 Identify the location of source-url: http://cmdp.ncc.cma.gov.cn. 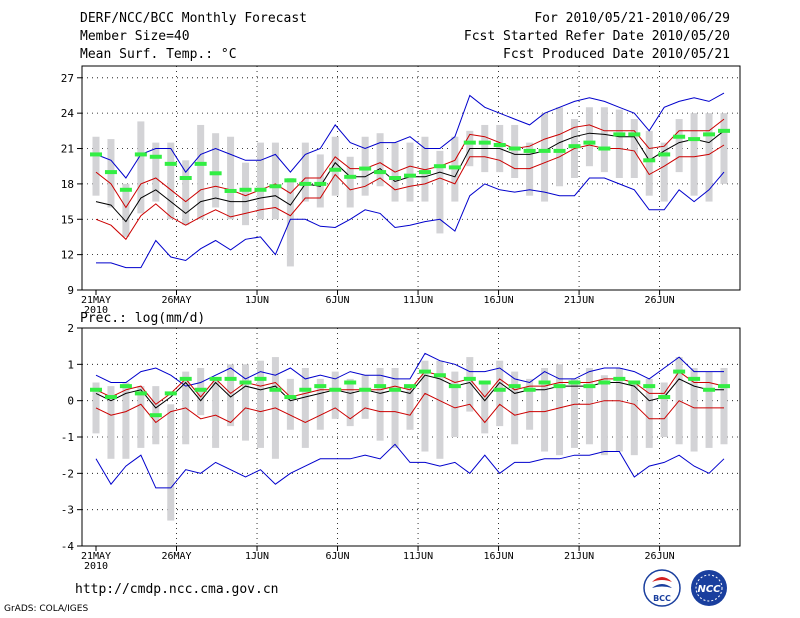
(177, 589).